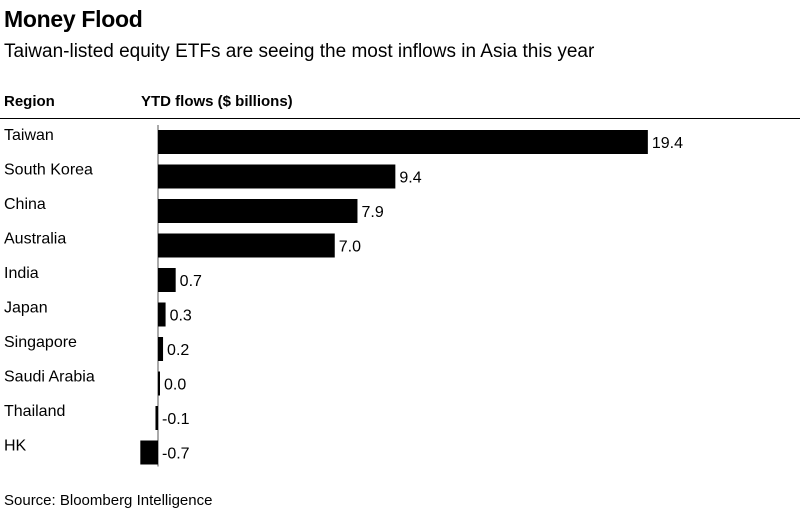 This screenshot has height=516, width=800. I want to click on category-label: South Korea, so click(48, 170).